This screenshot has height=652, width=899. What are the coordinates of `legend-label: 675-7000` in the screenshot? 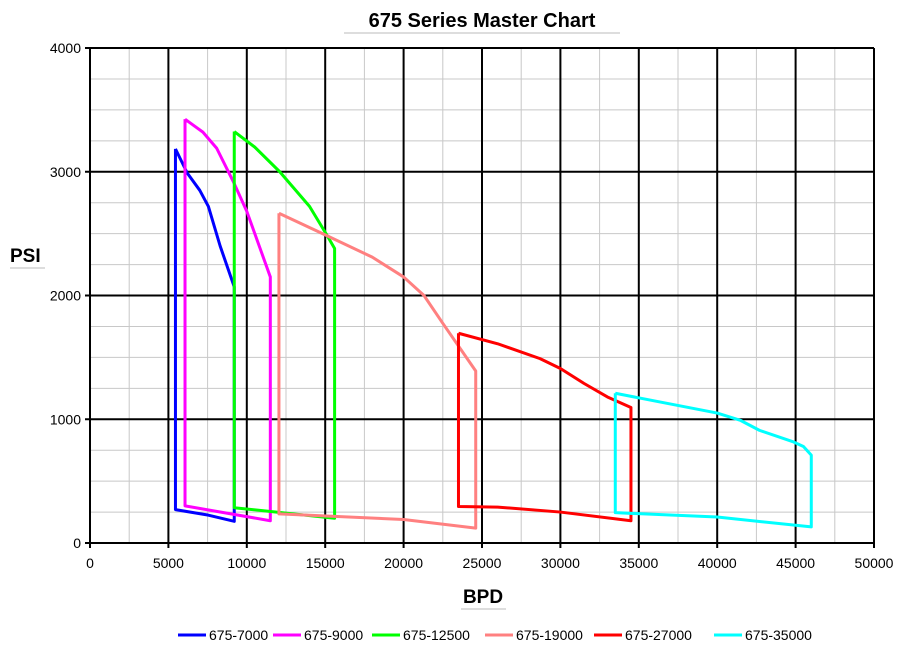 It's located at (238, 635).